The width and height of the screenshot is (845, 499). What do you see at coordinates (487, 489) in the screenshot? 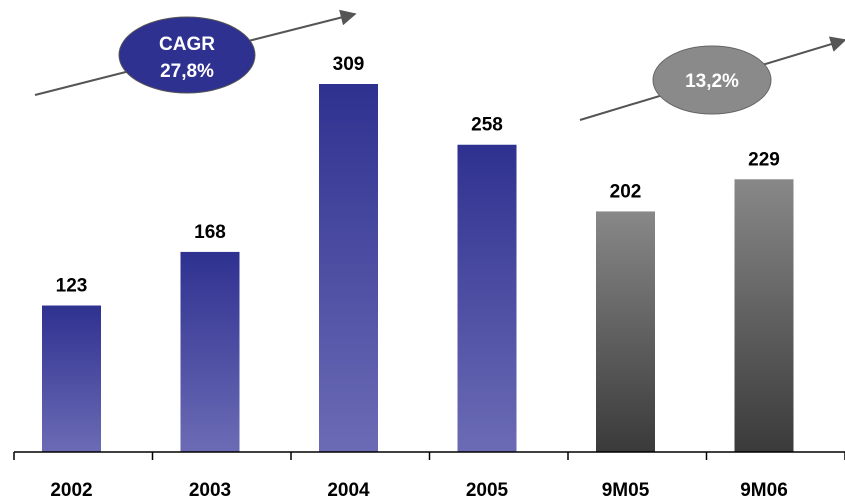
I see `category-label-2005: 2005` at bounding box center [487, 489].